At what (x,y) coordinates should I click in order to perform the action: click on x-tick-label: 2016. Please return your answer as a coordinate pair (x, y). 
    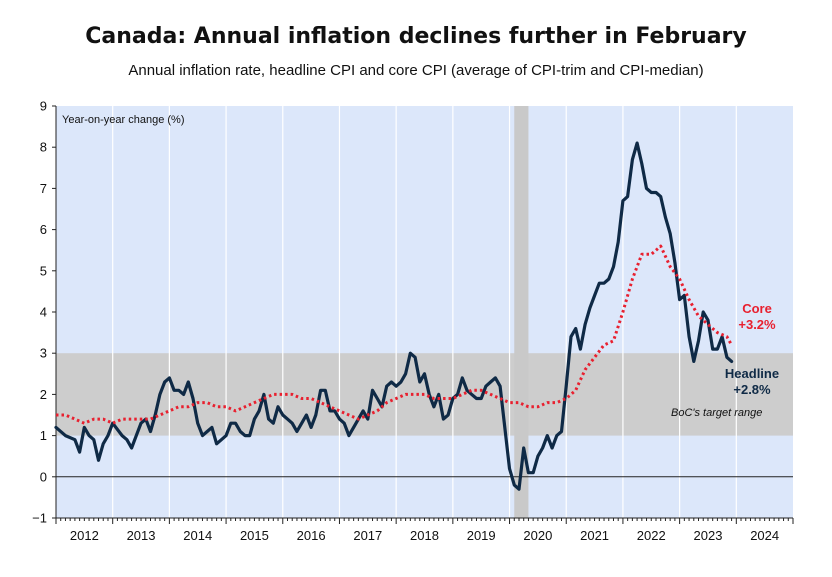
    Looking at the image, I should click on (311, 535).